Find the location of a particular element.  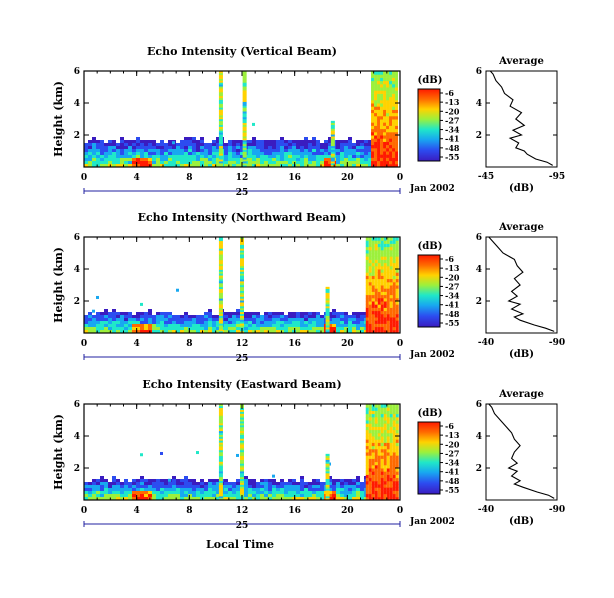

avg-x-tick-label-left: -45 is located at coordinates (486, 177).